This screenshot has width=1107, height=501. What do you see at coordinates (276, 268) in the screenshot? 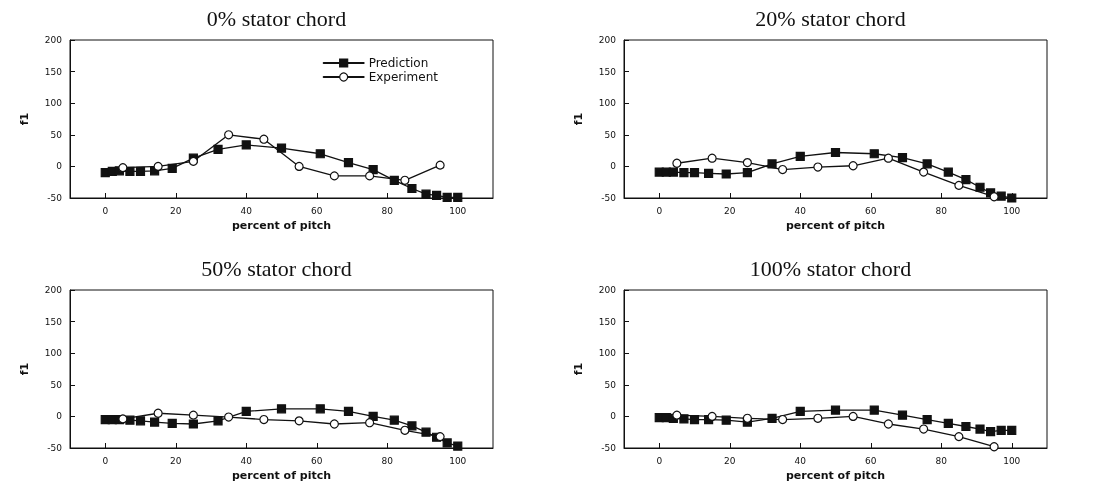
I see `chart-title: 50% stator chord` at bounding box center [276, 268].